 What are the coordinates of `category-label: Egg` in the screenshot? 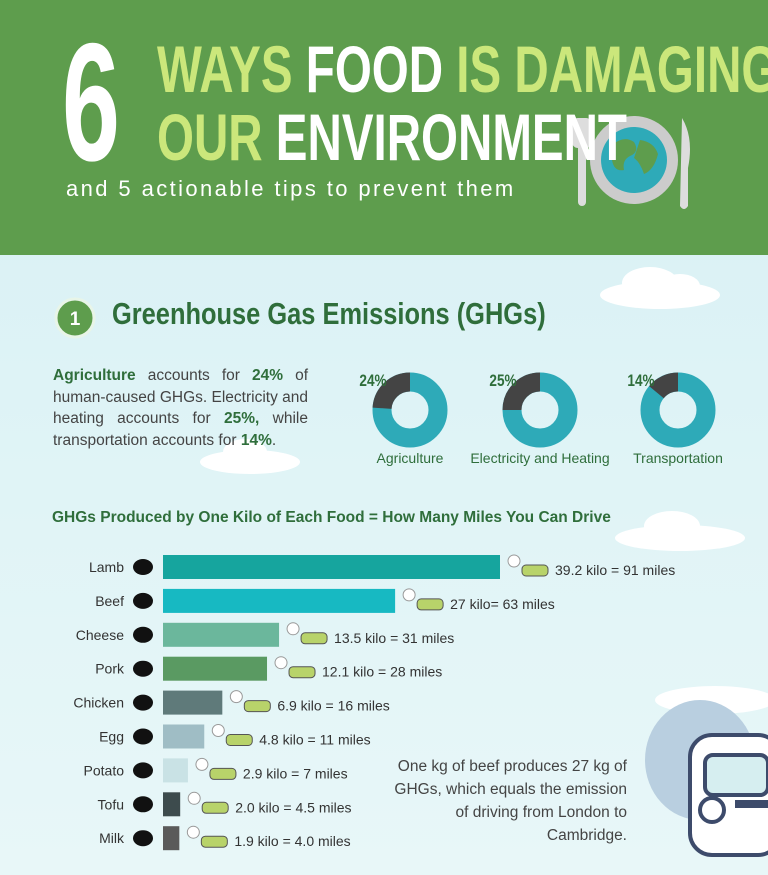 It's located at (111, 737).